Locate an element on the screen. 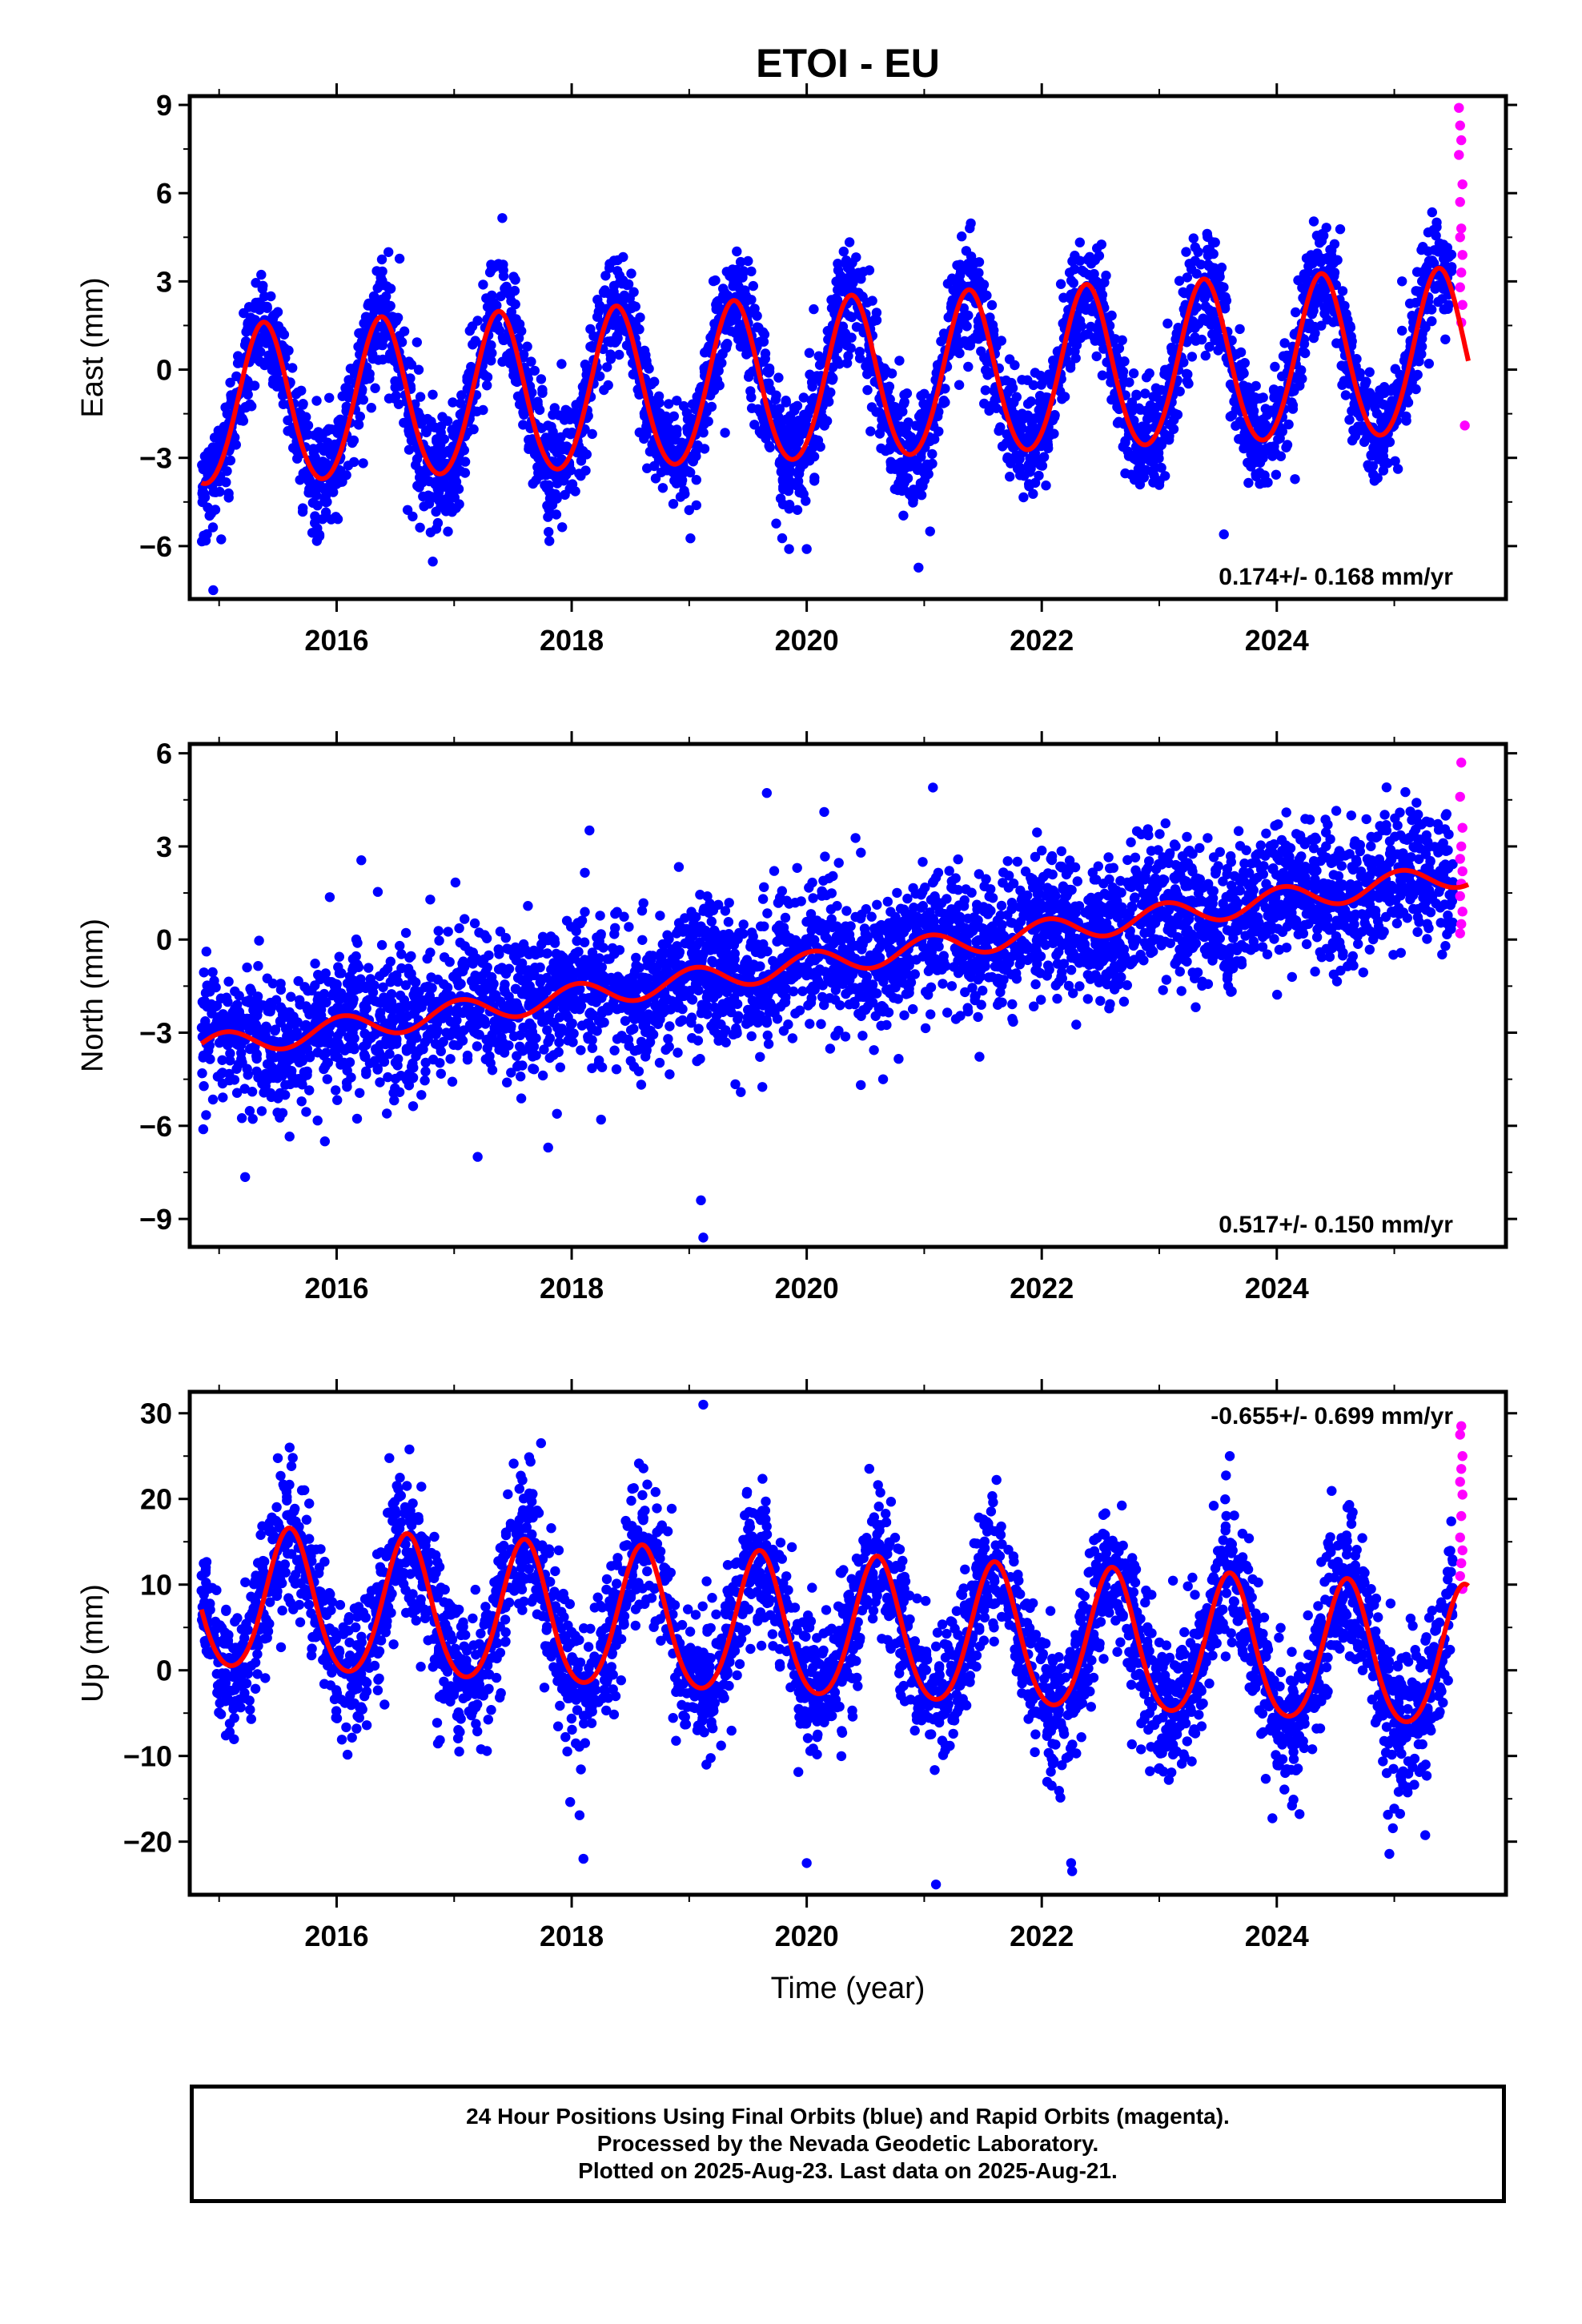 The height and width of the screenshot is (2324, 1582). x-tick-label: 2020 is located at coordinates (807, 640).